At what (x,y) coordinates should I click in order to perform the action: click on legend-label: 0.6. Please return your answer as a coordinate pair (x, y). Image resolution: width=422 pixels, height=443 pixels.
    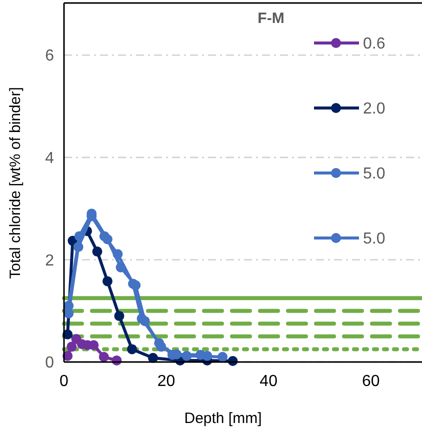
    Looking at the image, I should click on (374, 44).